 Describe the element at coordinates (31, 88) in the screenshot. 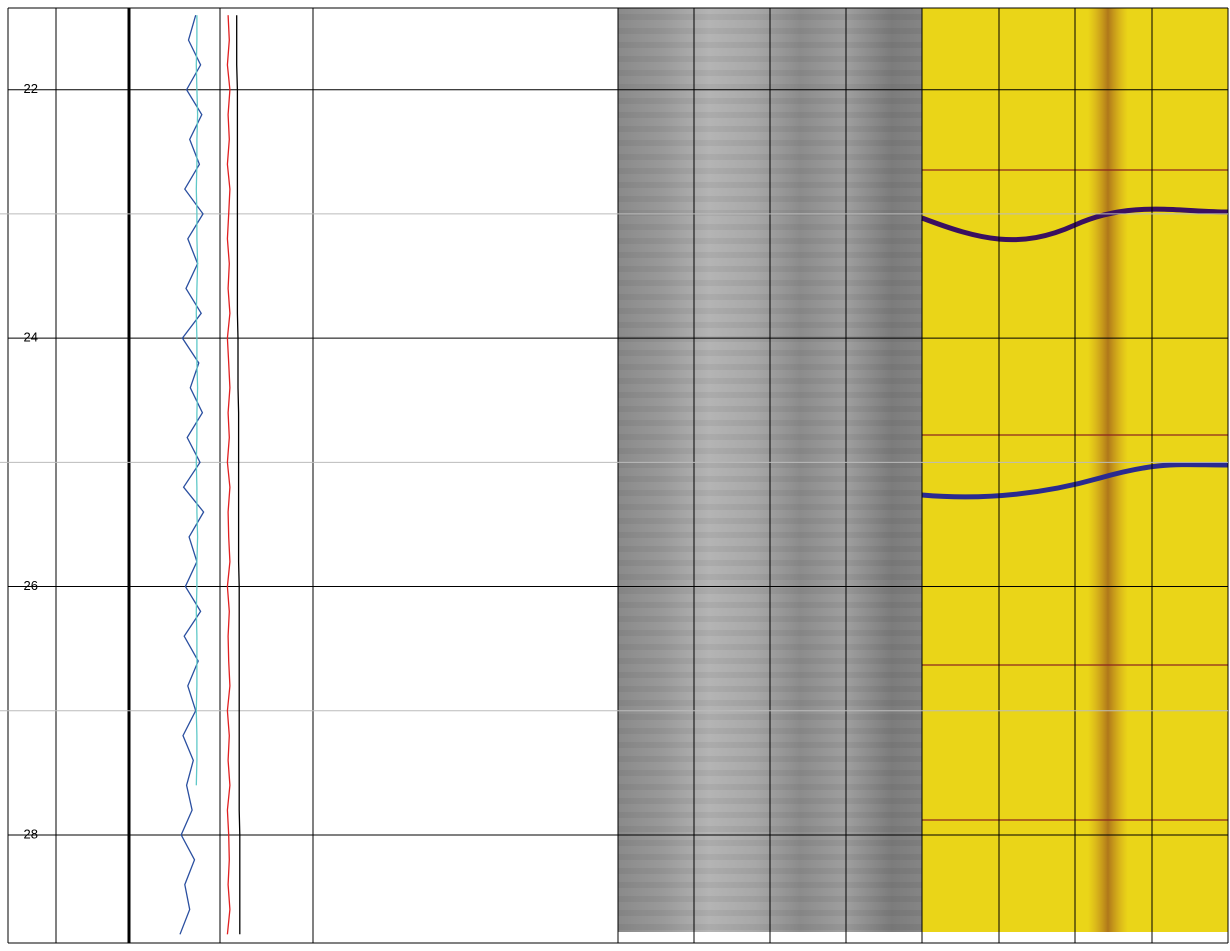

I see `y-tick-label: 22` at that location.